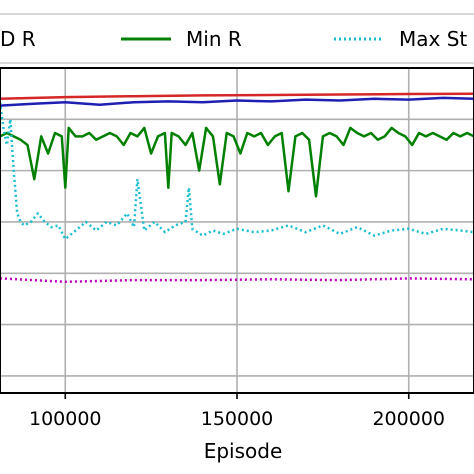  I want to click on legend-box, so click(237, 38).